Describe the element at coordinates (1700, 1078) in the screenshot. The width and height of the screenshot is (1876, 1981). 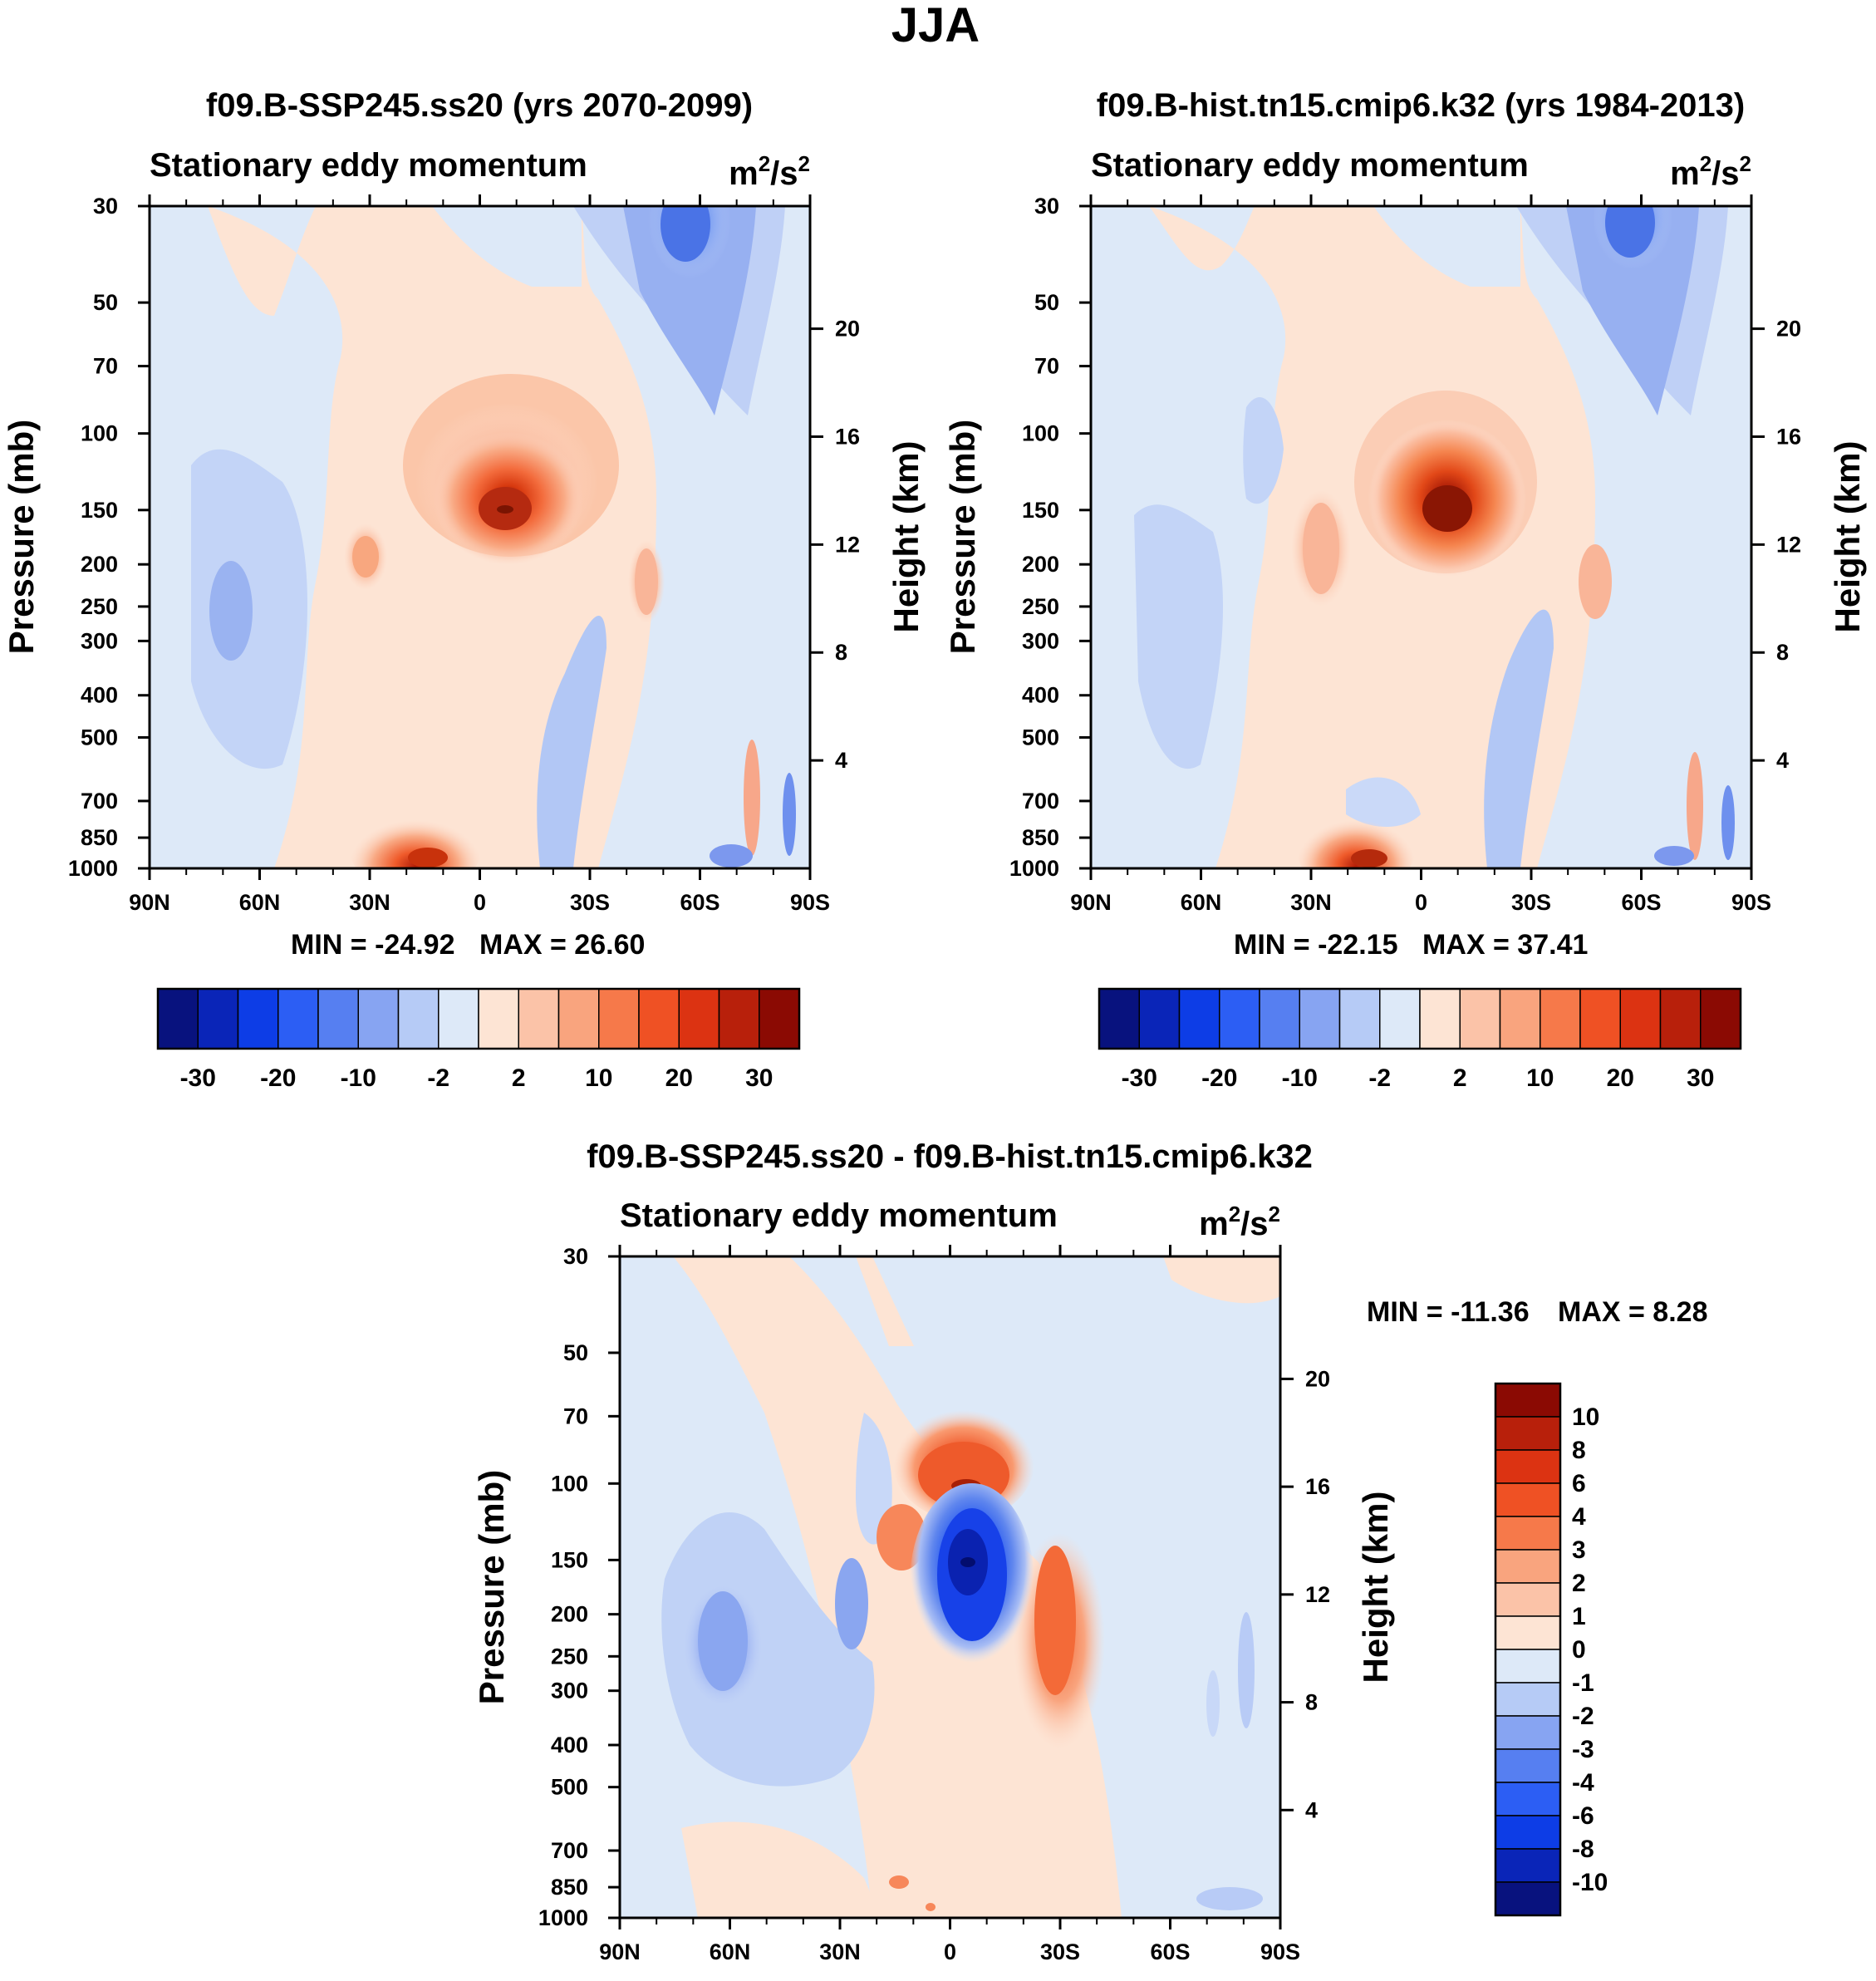
I see `colorbar-label: 30` at that location.